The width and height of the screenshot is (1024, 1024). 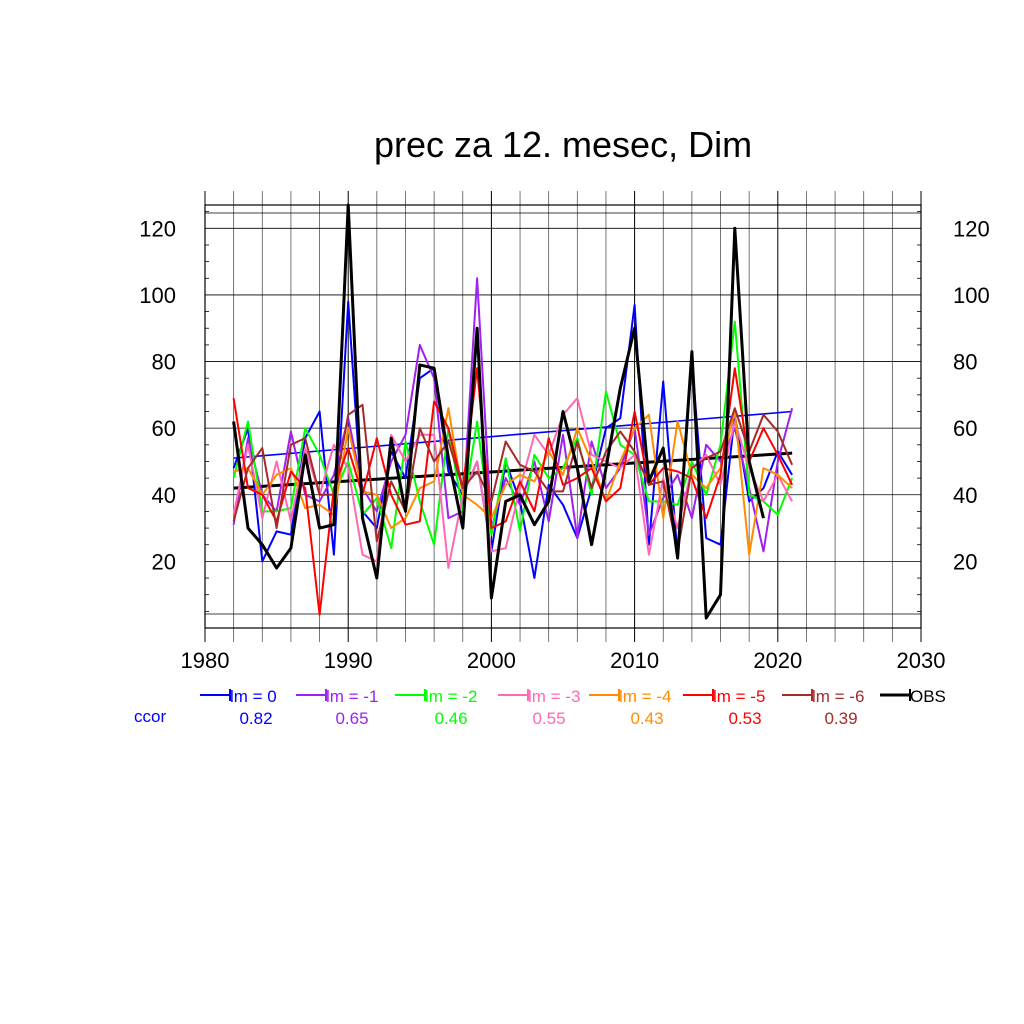 What do you see at coordinates (965, 428) in the screenshot?
I see `y-tick-label-right: 60` at bounding box center [965, 428].